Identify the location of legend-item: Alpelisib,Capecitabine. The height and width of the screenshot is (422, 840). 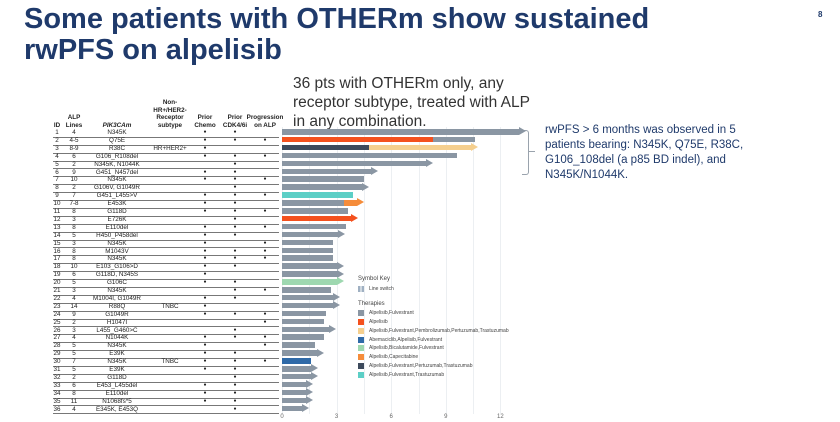
(433, 357).